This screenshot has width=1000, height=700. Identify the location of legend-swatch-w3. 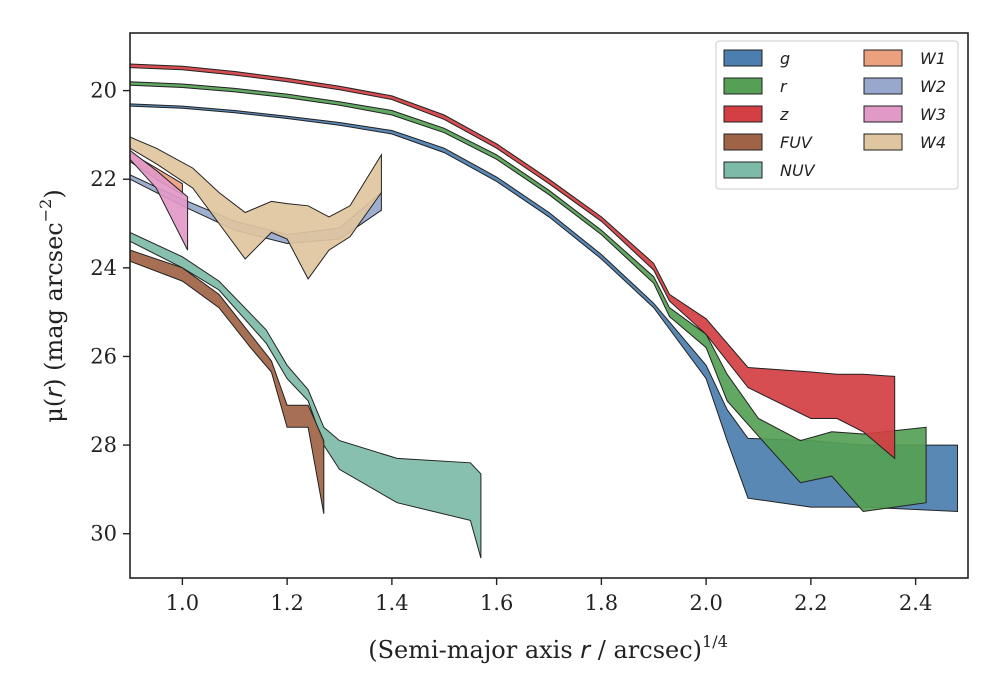
(883, 114).